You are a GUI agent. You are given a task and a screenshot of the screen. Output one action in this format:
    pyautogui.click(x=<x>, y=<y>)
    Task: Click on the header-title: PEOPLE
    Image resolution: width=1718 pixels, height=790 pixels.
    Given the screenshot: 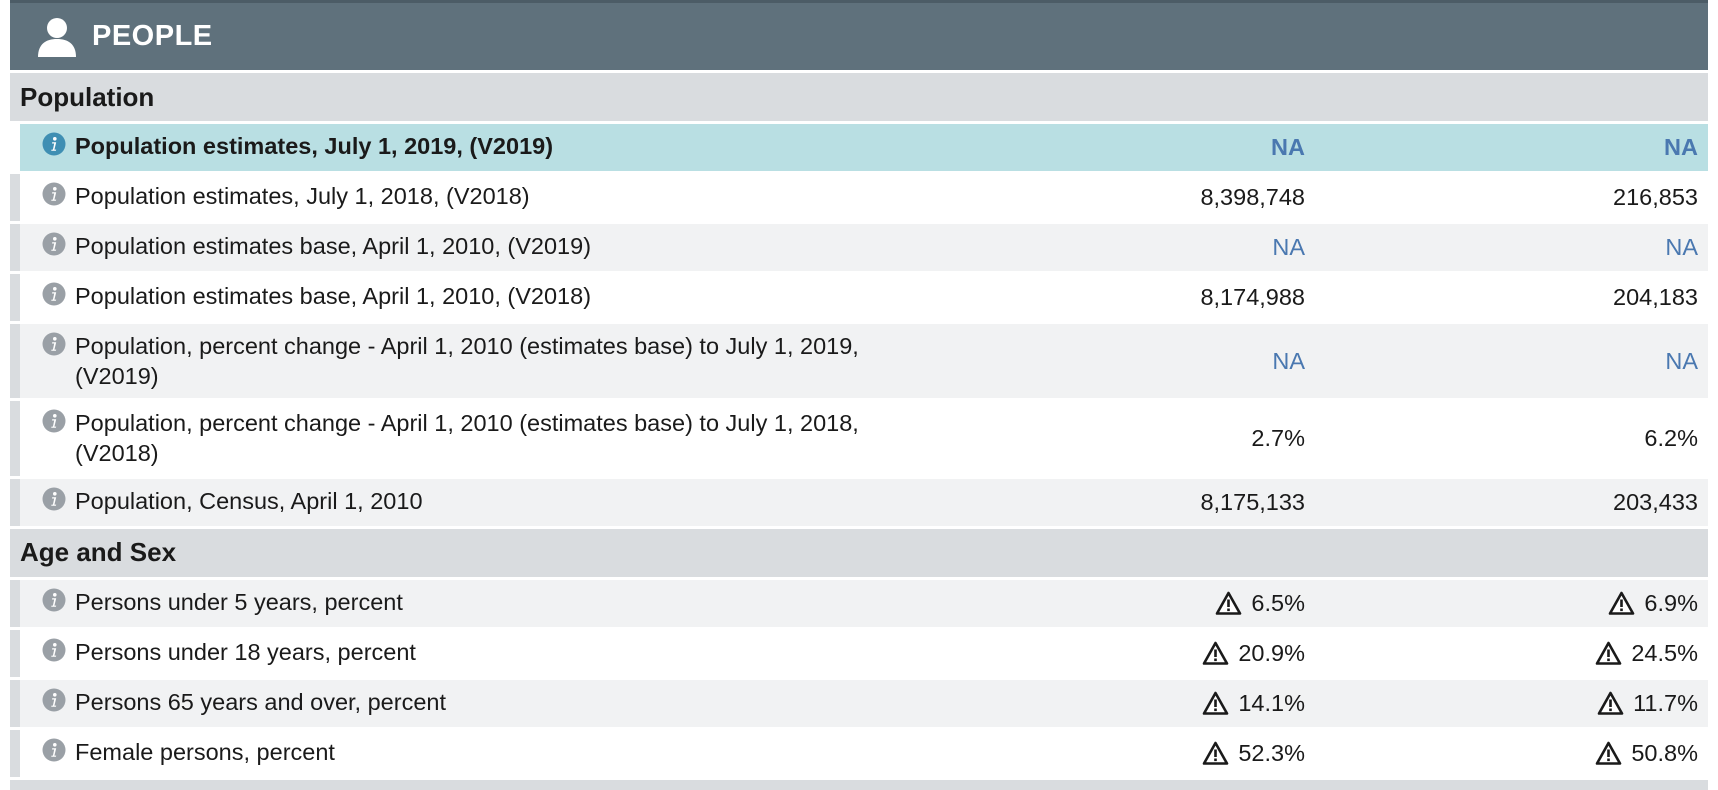 What is the action you would take?
    pyautogui.click(x=152, y=36)
    